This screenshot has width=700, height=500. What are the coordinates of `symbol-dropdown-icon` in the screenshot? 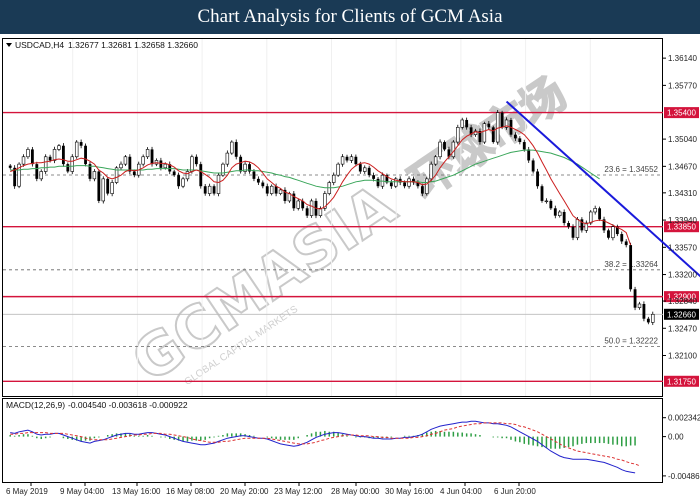 It's located at (9, 45).